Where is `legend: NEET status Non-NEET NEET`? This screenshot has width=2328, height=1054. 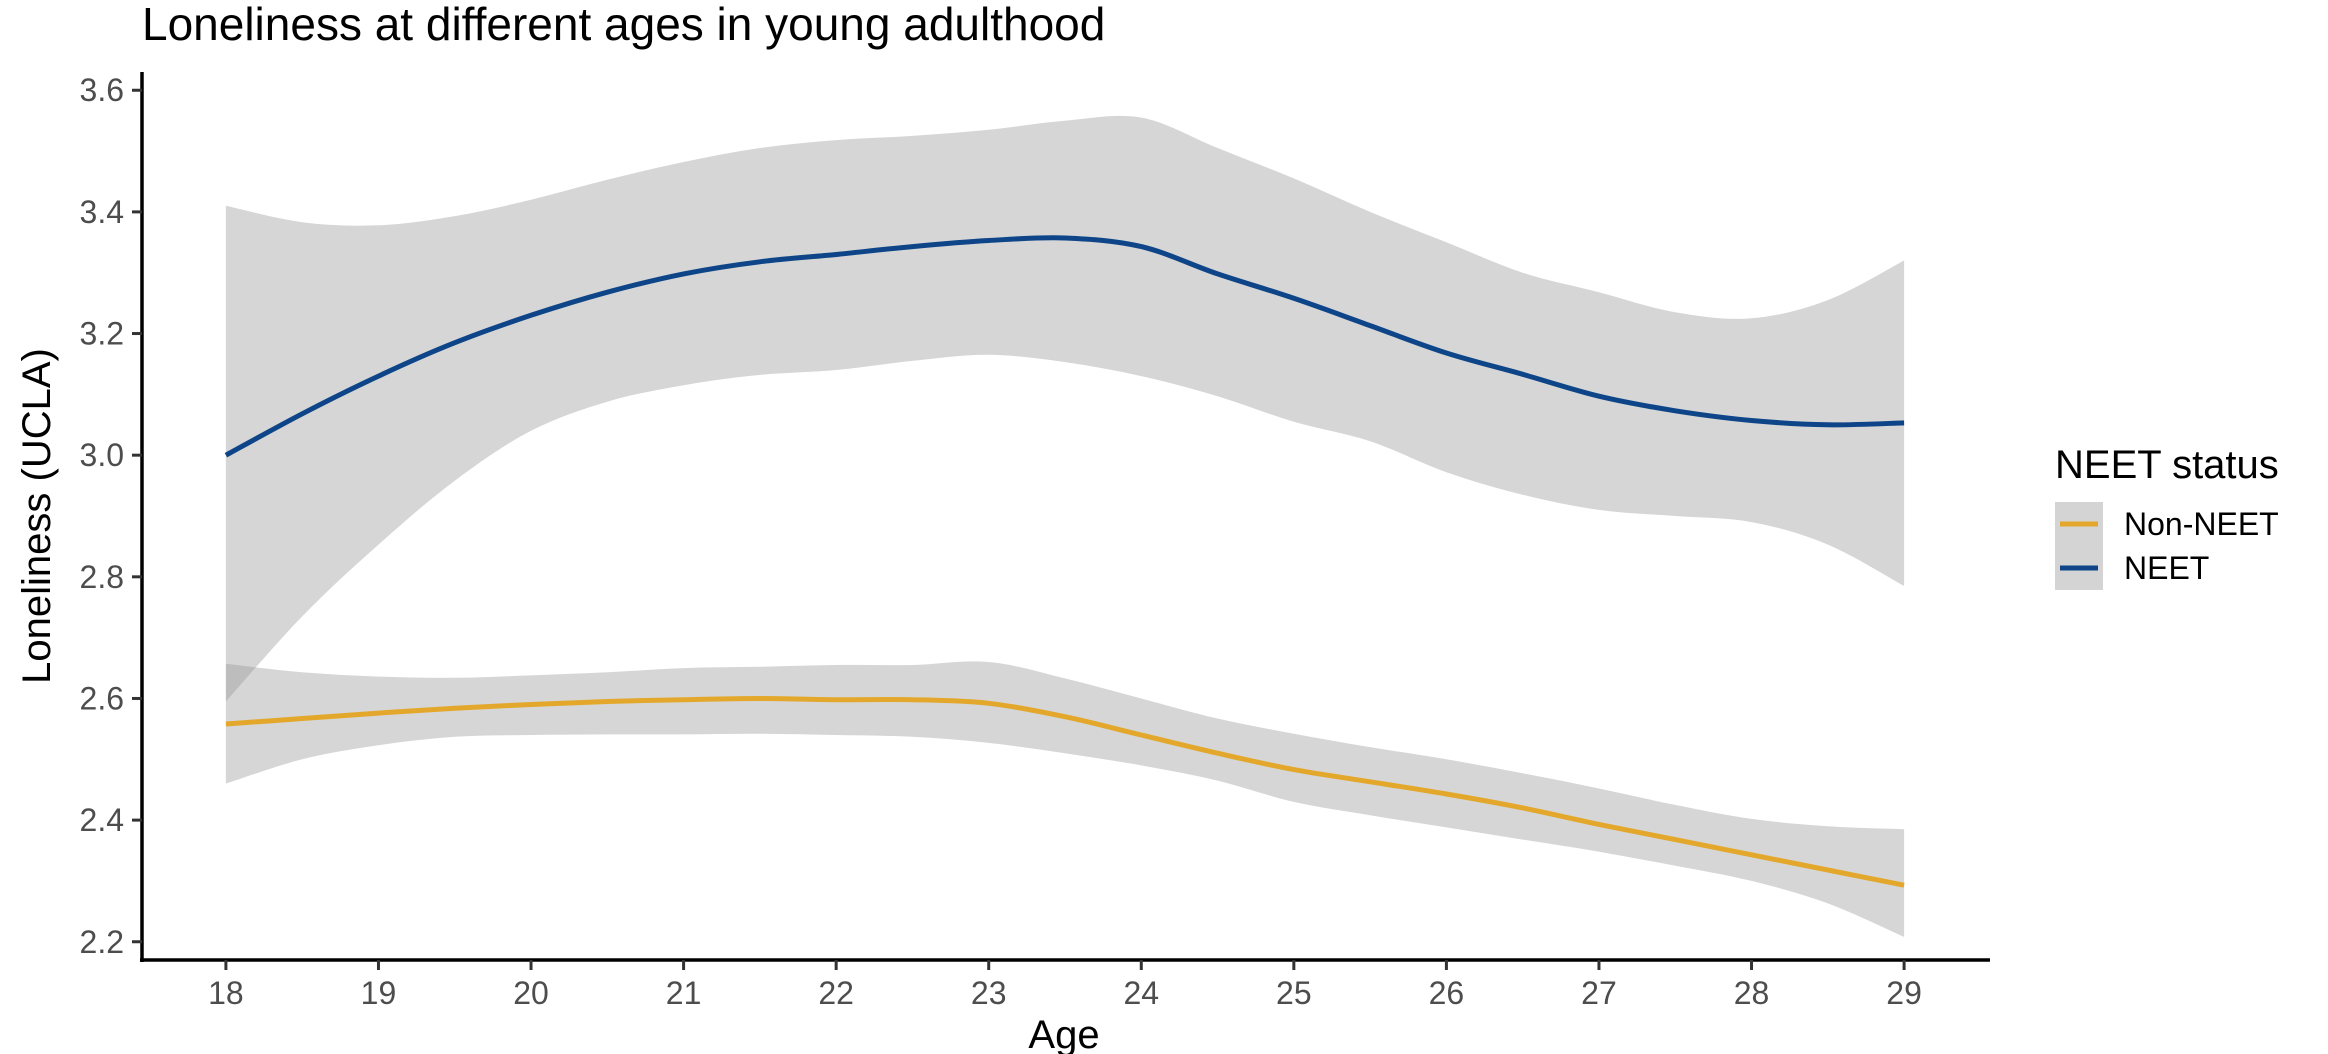 legend: NEET status Non-NEET NEET is located at coordinates (2167, 516).